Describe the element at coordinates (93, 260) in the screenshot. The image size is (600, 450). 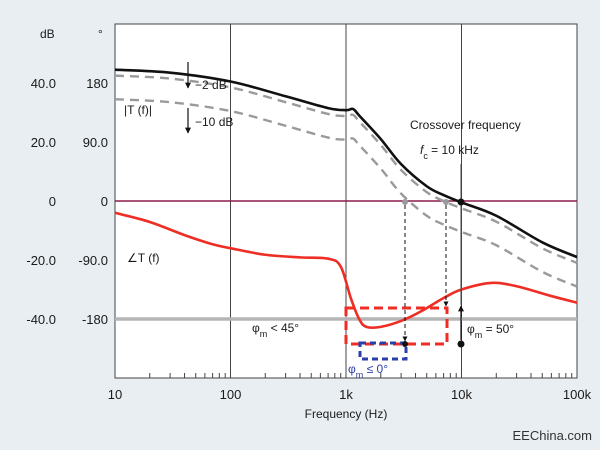
I see `right-tick-label-3: -90.0` at that location.